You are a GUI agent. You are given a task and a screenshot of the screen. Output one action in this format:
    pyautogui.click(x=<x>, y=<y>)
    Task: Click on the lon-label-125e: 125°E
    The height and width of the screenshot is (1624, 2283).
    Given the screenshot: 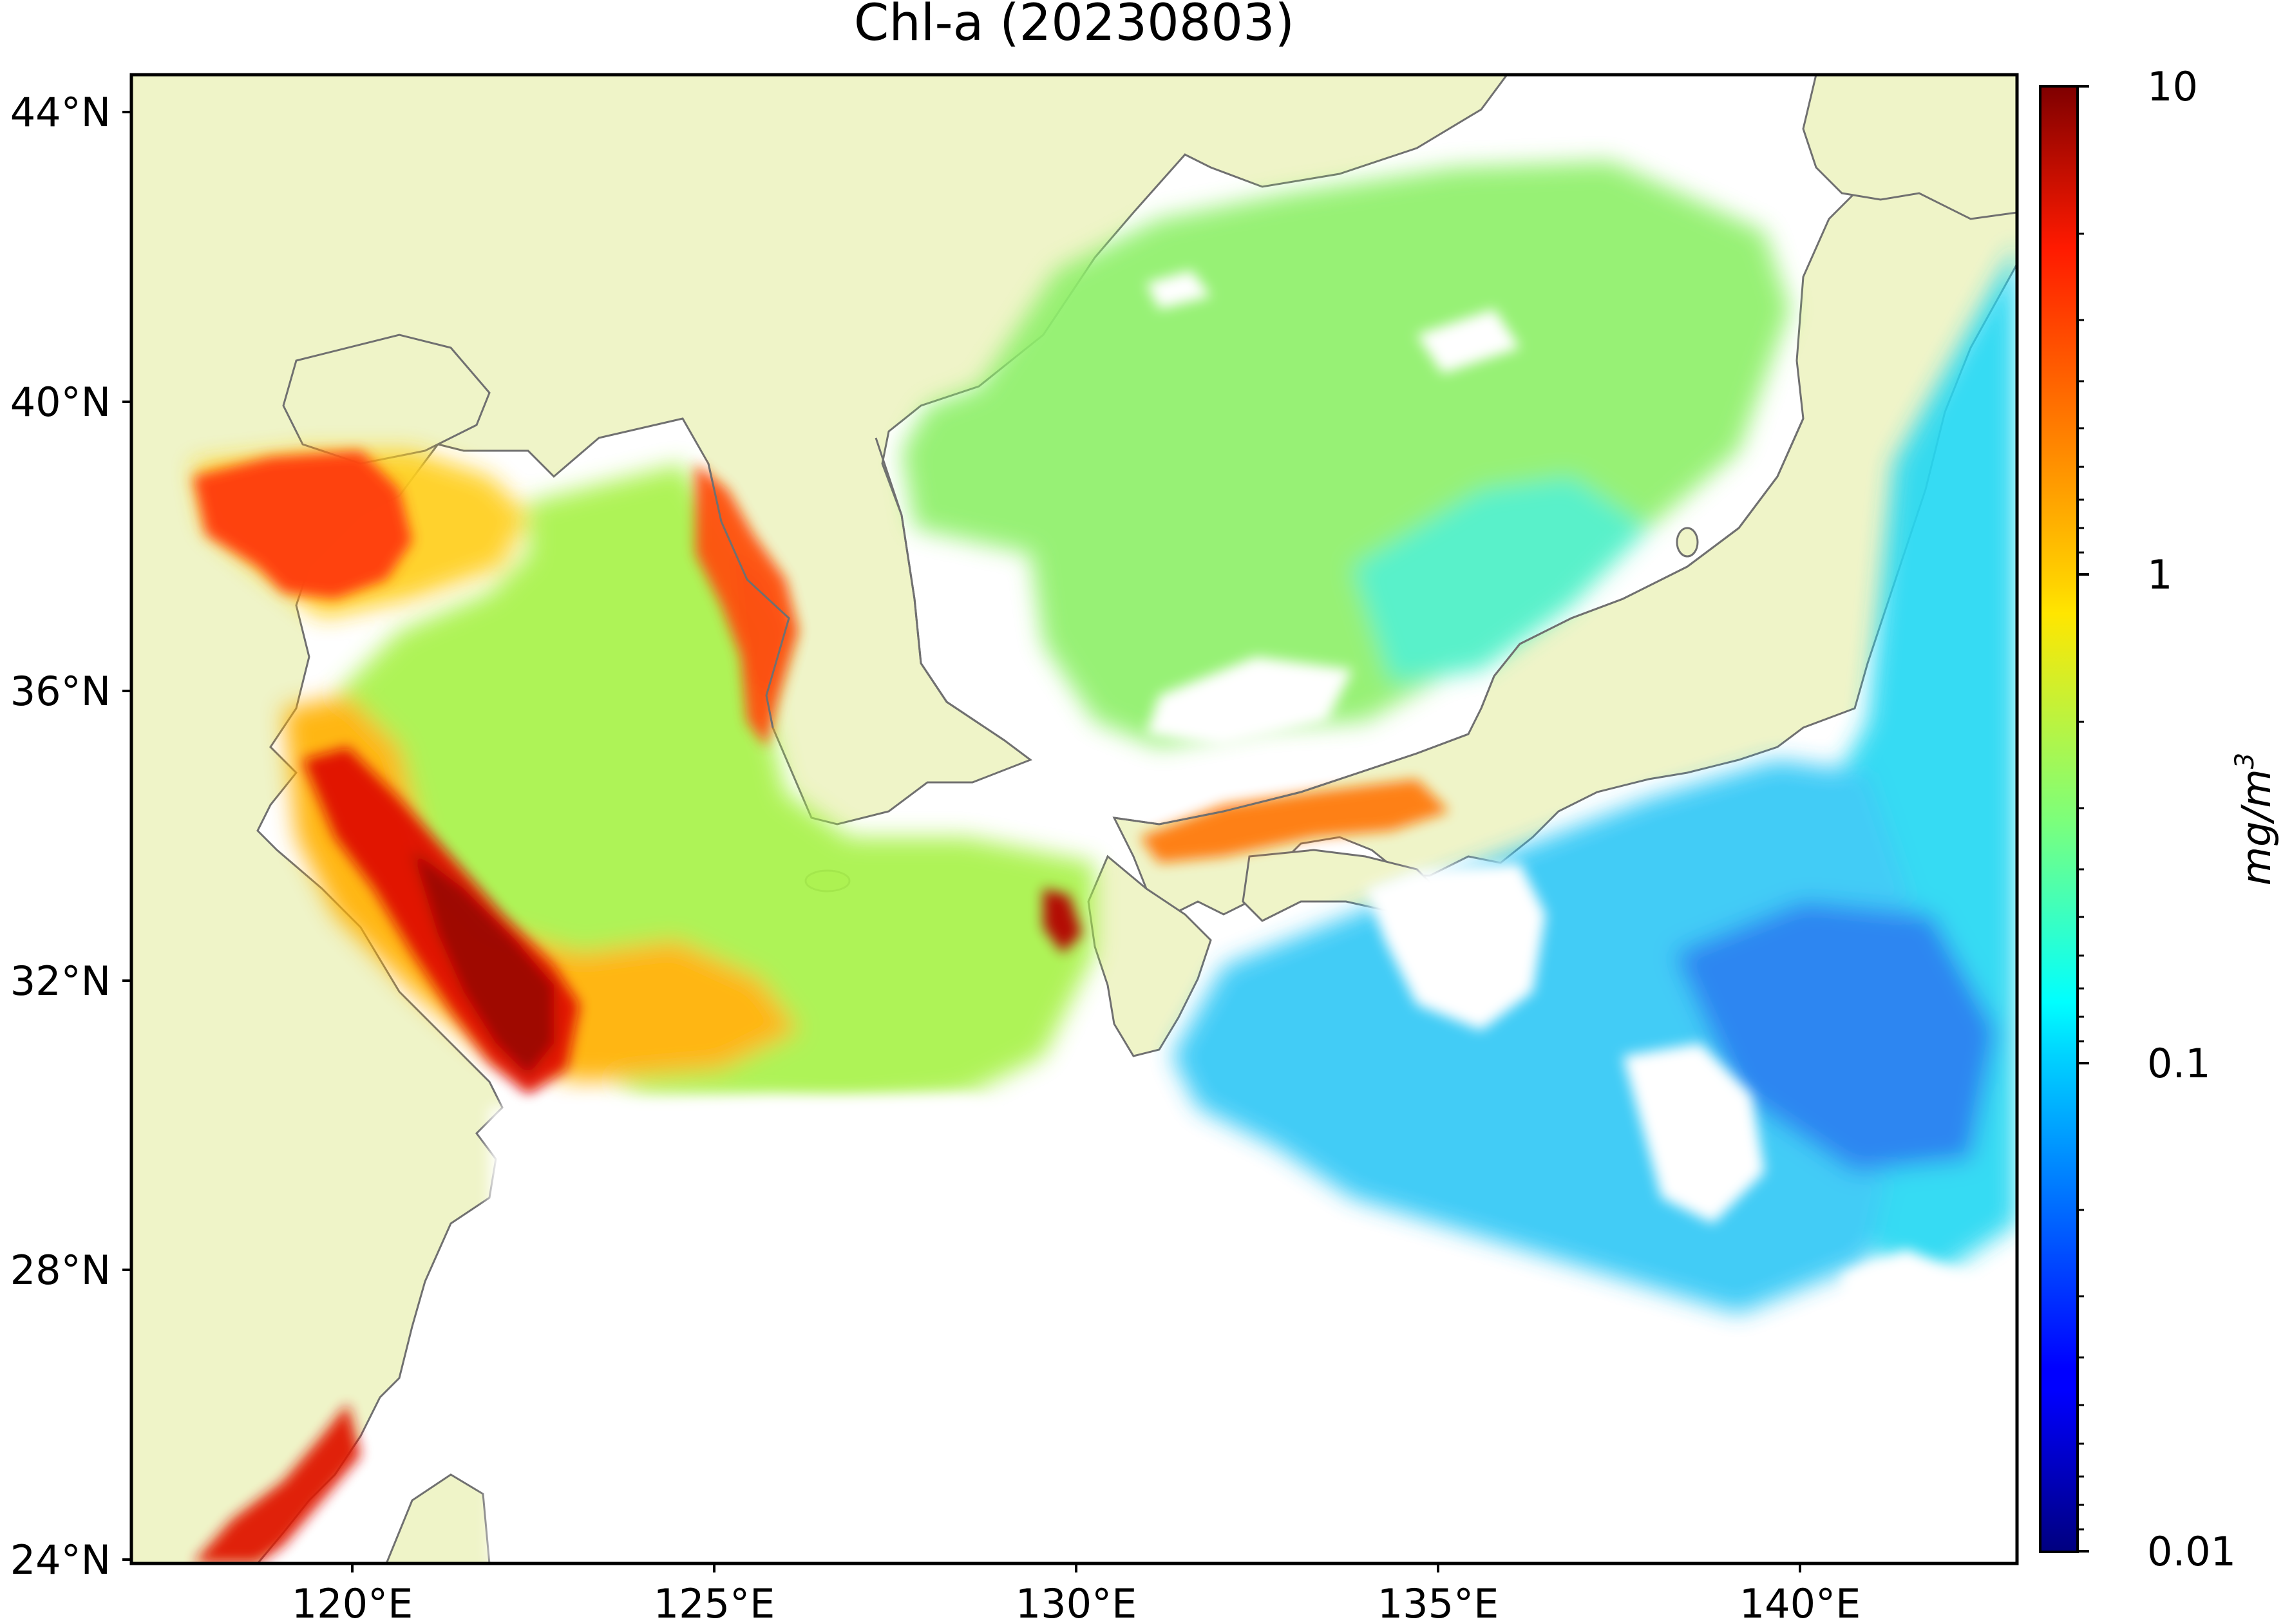 What is the action you would take?
    pyautogui.click(x=714, y=1602)
    